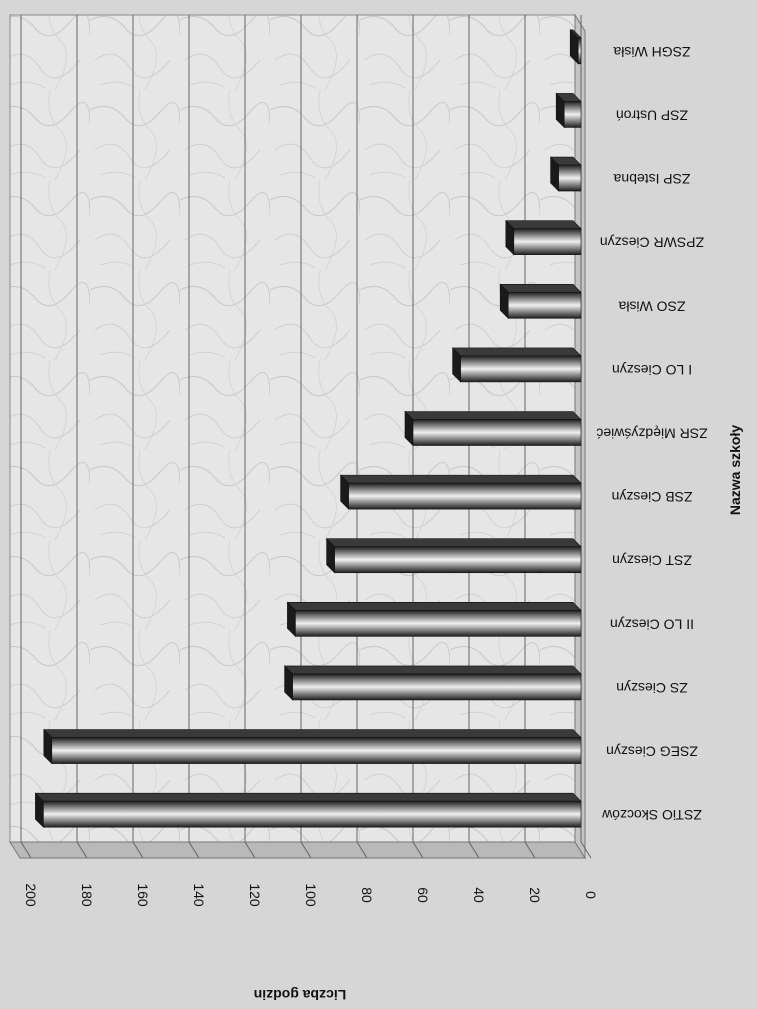  I want to click on y-axis-title: Liczba godzin, so click(300, 995).